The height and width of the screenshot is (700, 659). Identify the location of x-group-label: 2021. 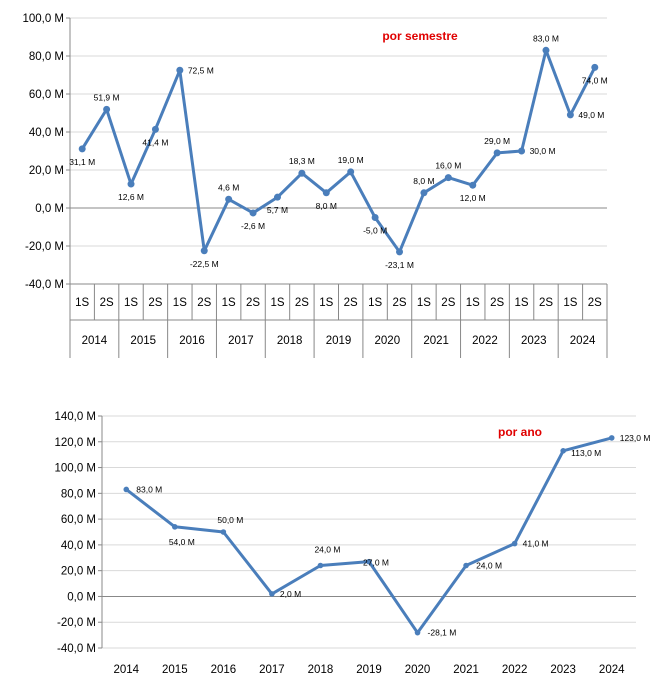
(436, 341).